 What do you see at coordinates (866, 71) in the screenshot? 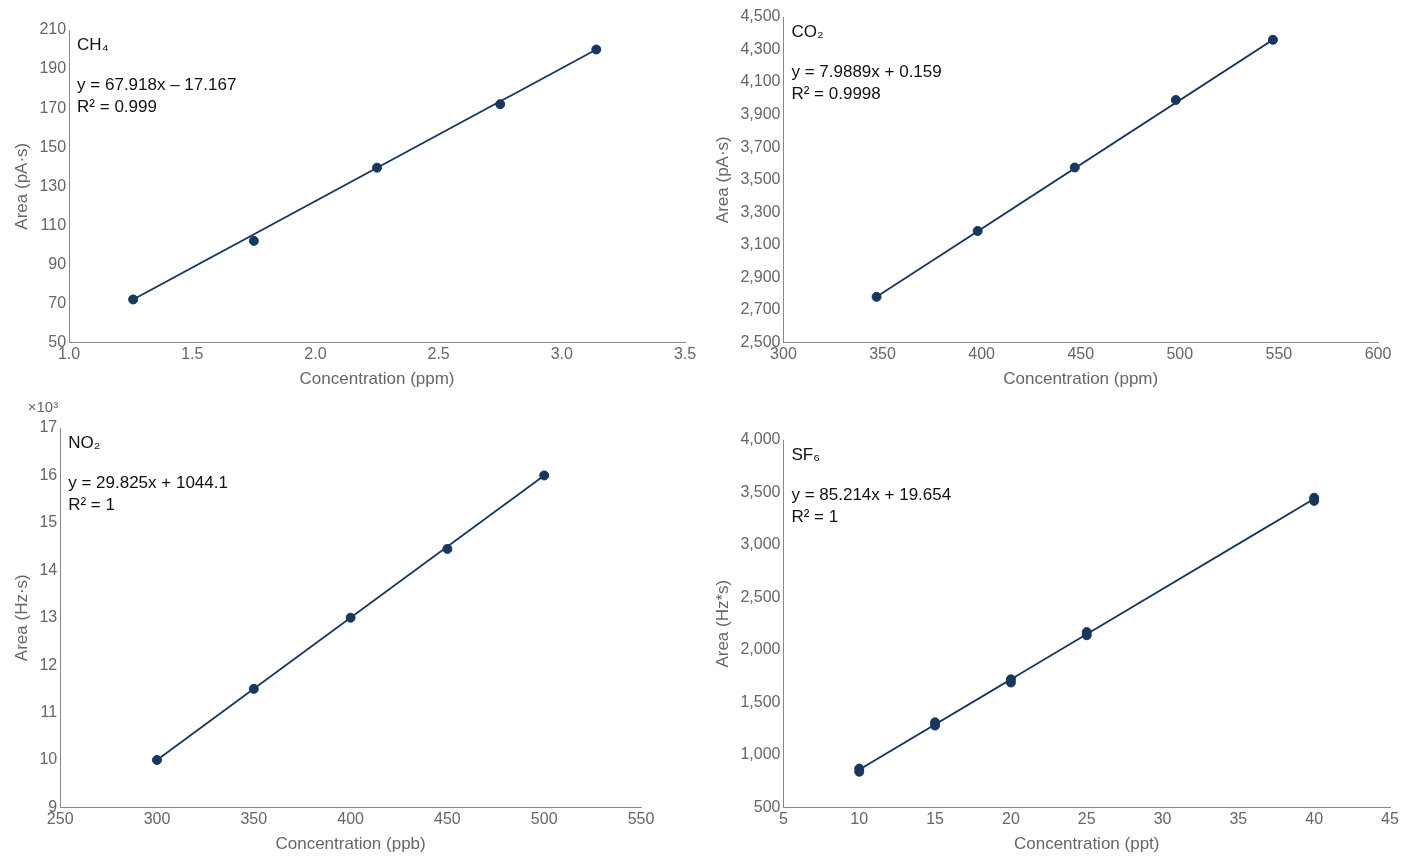
I see `annotation: y = 7.9889x + 0.159` at bounding box center [866, 71].